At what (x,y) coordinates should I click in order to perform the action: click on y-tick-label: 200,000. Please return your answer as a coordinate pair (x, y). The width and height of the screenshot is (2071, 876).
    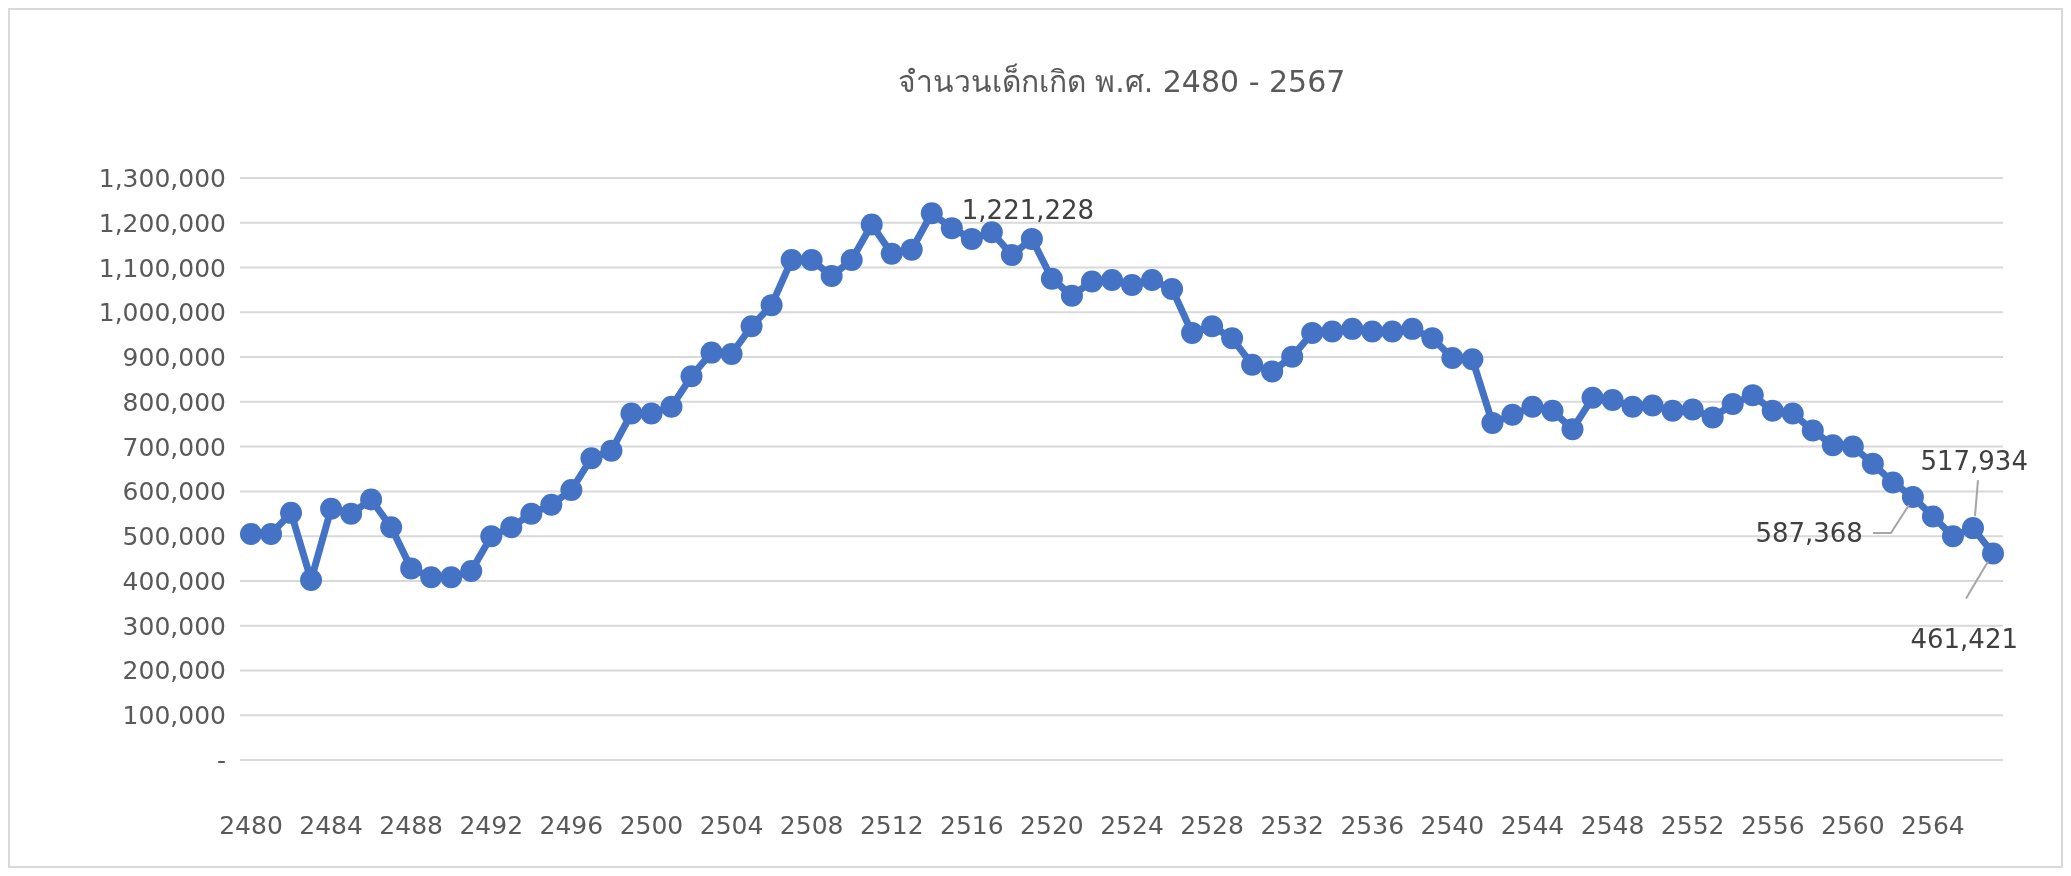
    Looking at the image, I should click on (174, 671).